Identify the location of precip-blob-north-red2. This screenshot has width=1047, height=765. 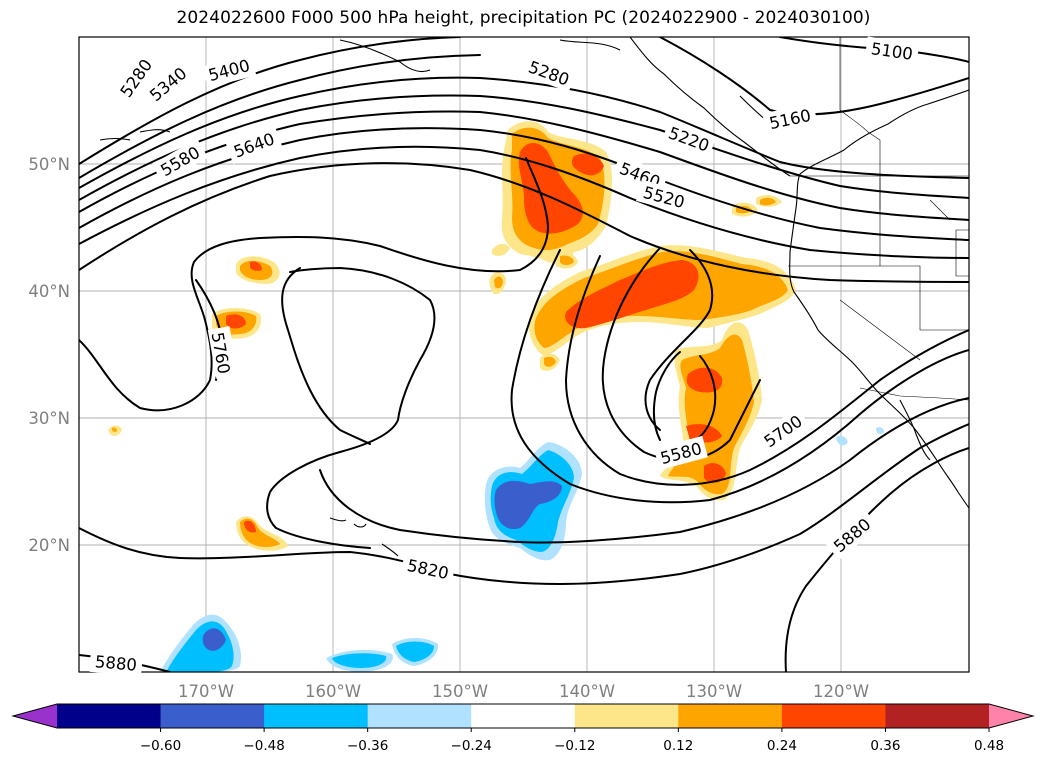
(588, 164).